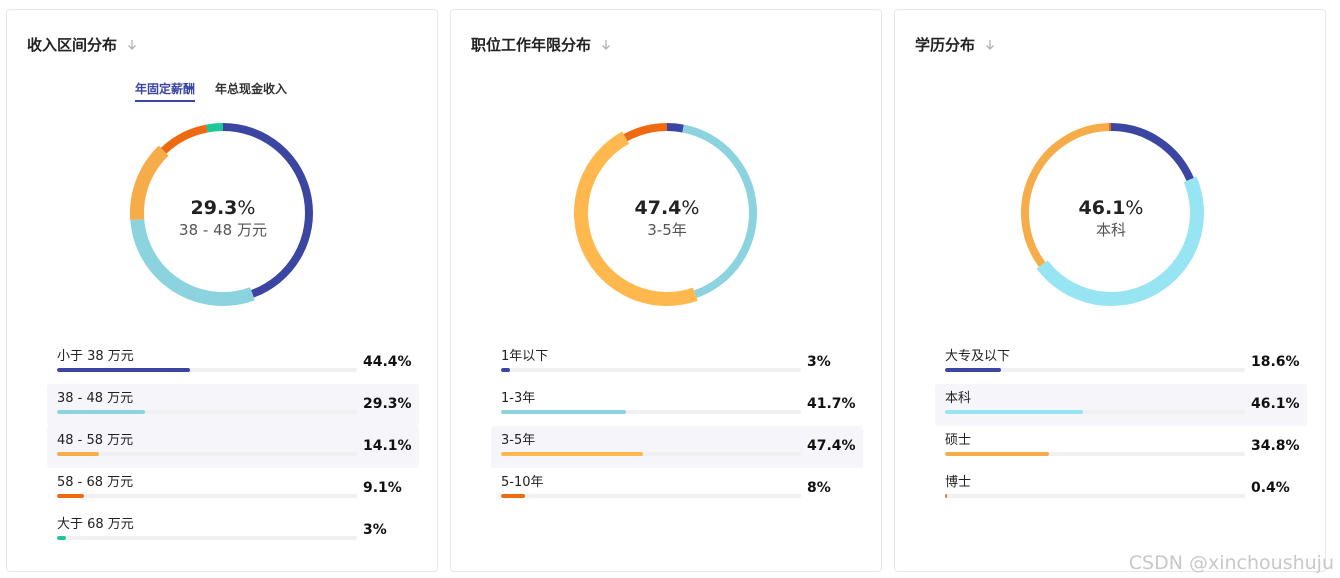 The height and width of the screenshot is (578, 1340). Describe the element at coordinates (542, 44) in the screenshot. I see `panel-title: 职位工作年限分布` at that location.